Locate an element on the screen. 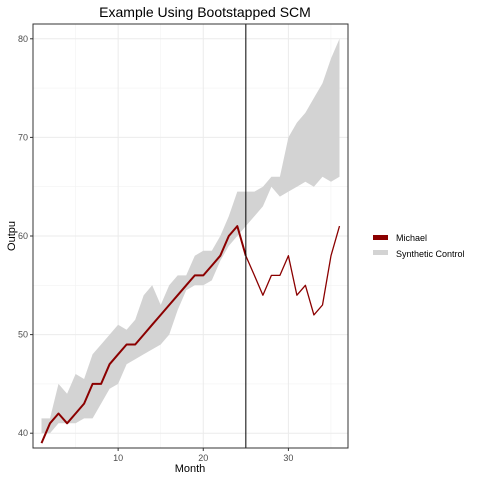 The height and width of the screenshot is (480, 480). y-tick-label: 80 is located at coordinates (23, 39).